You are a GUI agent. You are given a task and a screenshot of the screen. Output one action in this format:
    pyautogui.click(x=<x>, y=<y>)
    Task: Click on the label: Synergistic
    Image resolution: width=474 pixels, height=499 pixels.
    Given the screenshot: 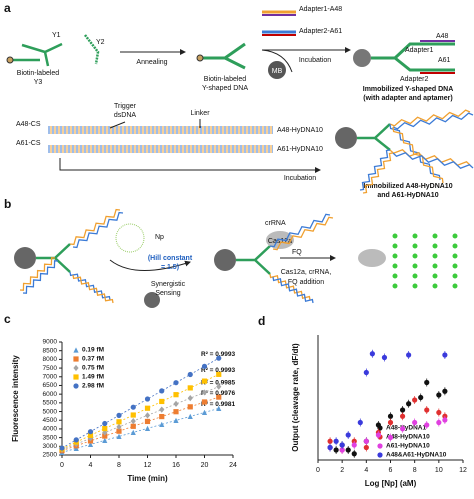 What is the action you would take?
    pyautogui.click(x=168, y=284)
    